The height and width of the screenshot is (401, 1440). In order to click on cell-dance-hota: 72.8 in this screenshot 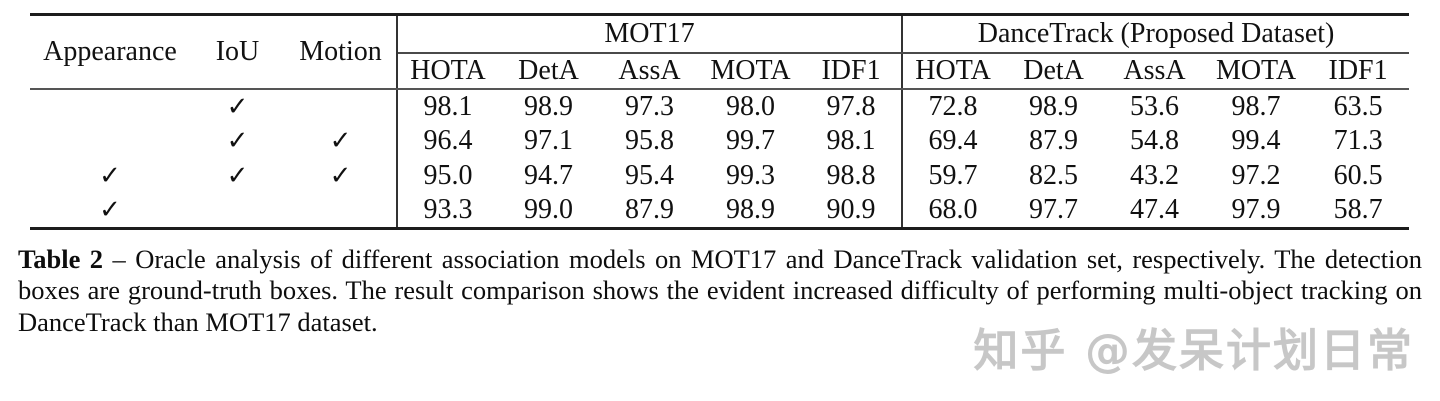, I will do `click(953, 106)`.